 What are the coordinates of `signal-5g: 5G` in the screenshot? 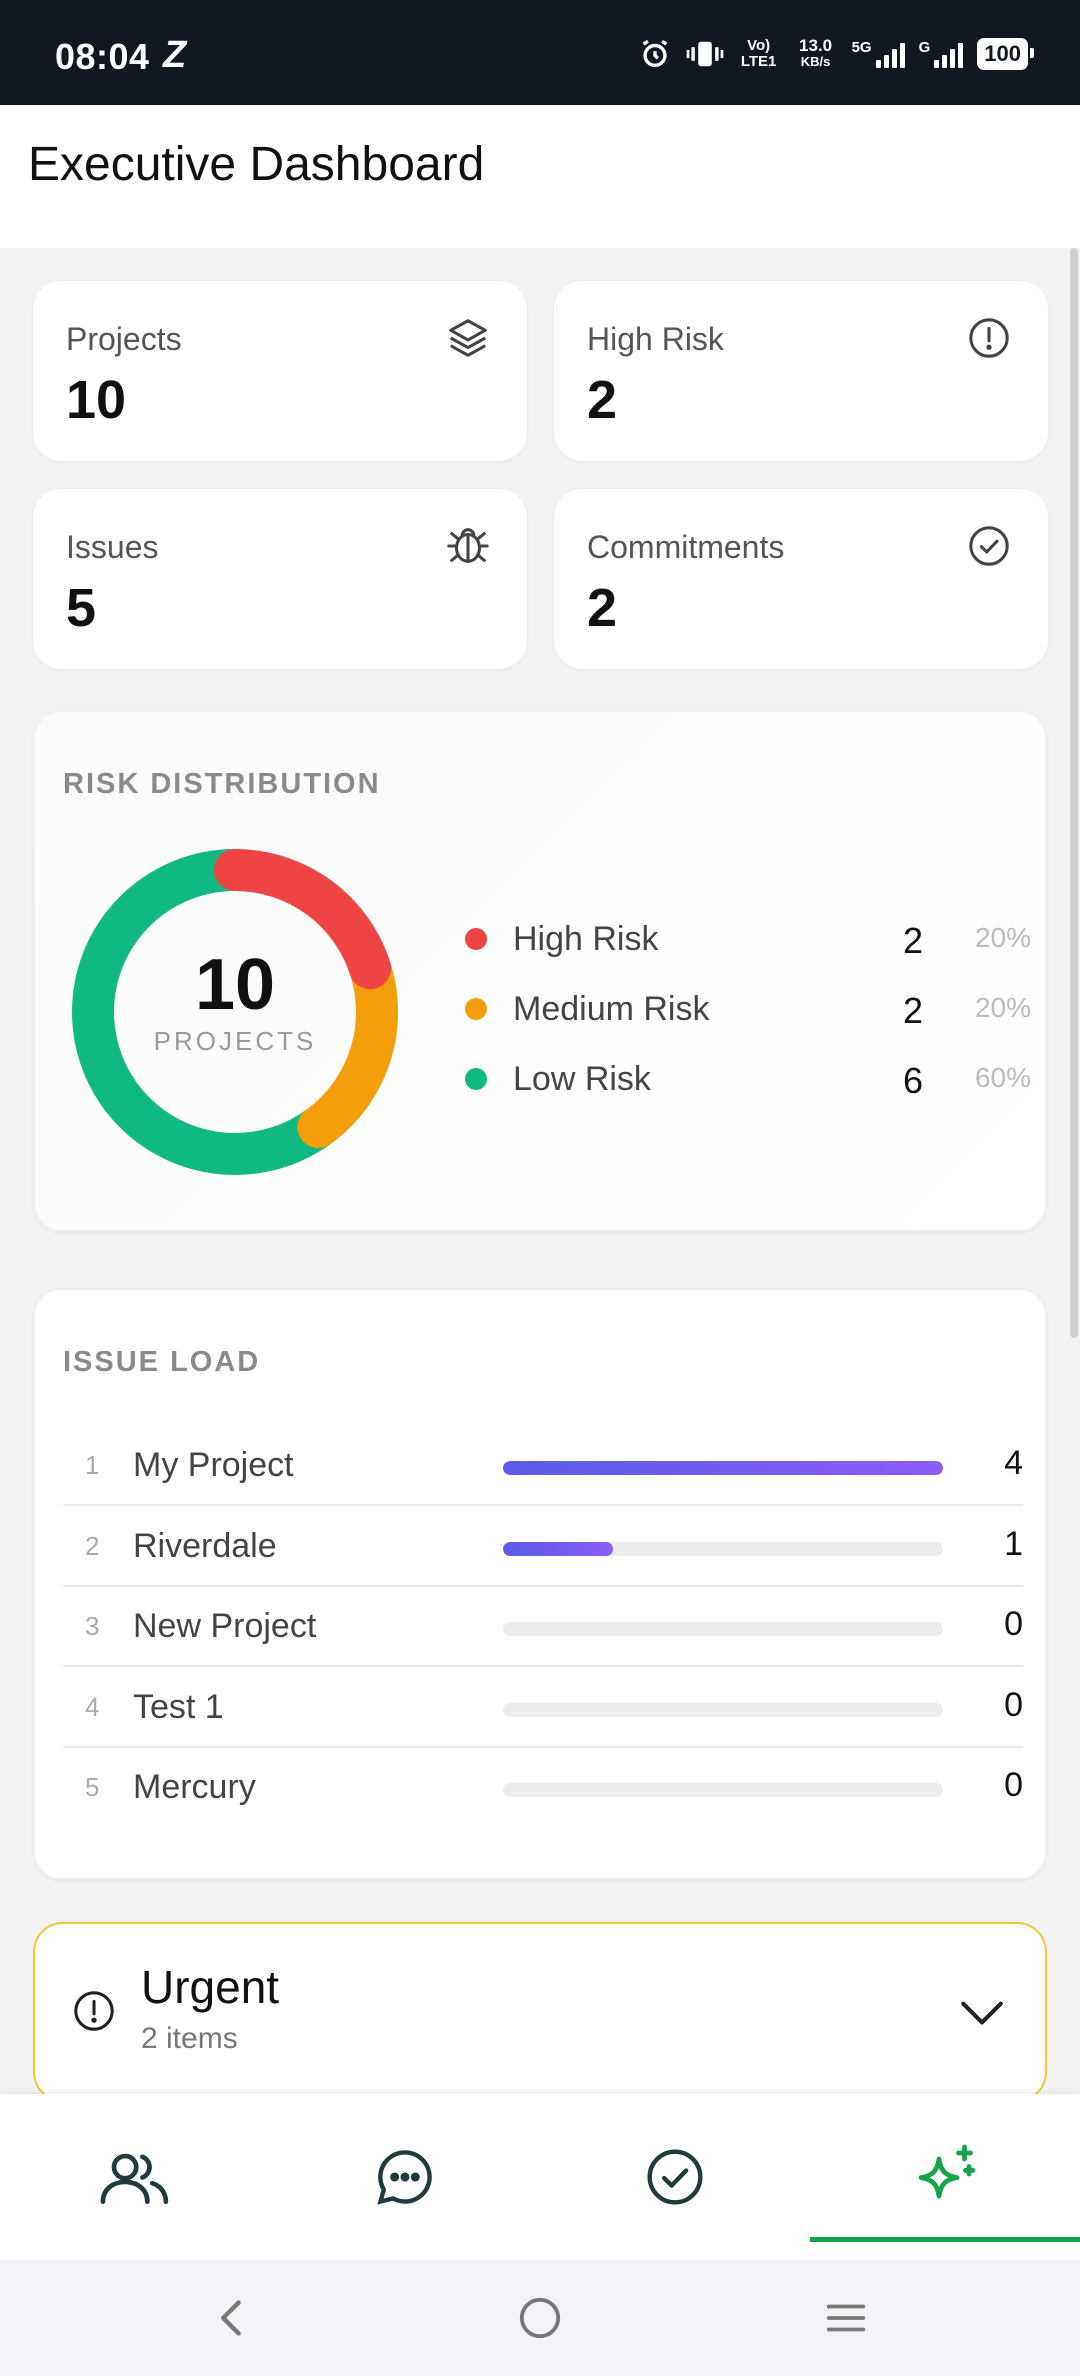 It's located at (878, 54).